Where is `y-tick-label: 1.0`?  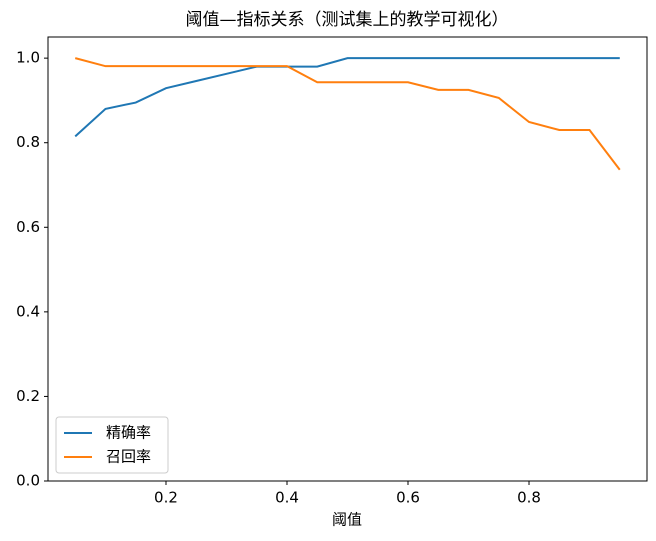 y-tick-label: 1.0 is located at coordinates (28, 58).